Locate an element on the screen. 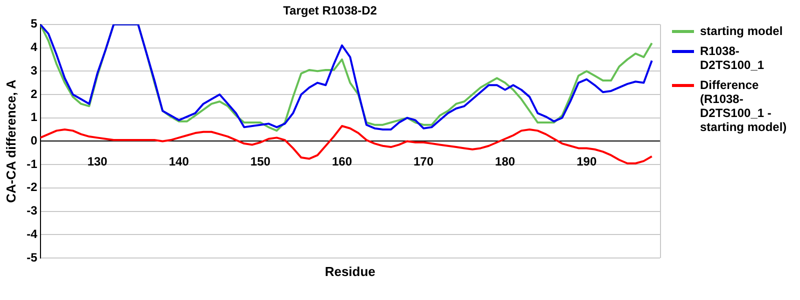  y-tick-label: -2 is located at coordinates (32, 187).